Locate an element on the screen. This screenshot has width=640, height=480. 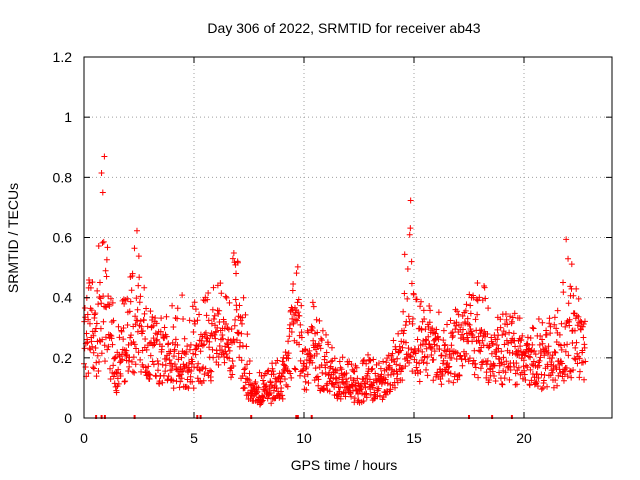
x-tick-label: 5 is located at coordinates (194, 438).